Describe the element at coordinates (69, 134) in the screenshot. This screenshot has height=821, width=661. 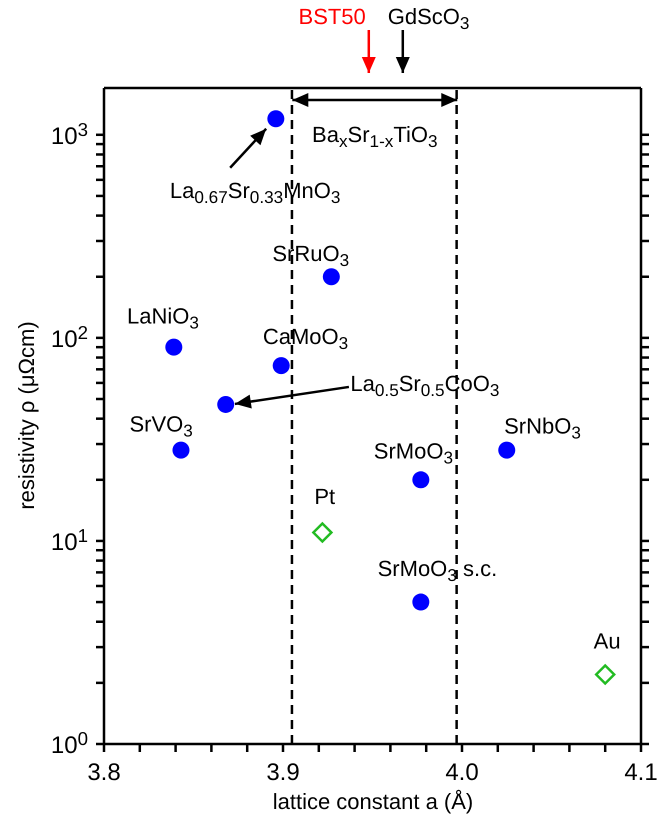
I see `y-tick-label: 10$^{3}$` at that location.